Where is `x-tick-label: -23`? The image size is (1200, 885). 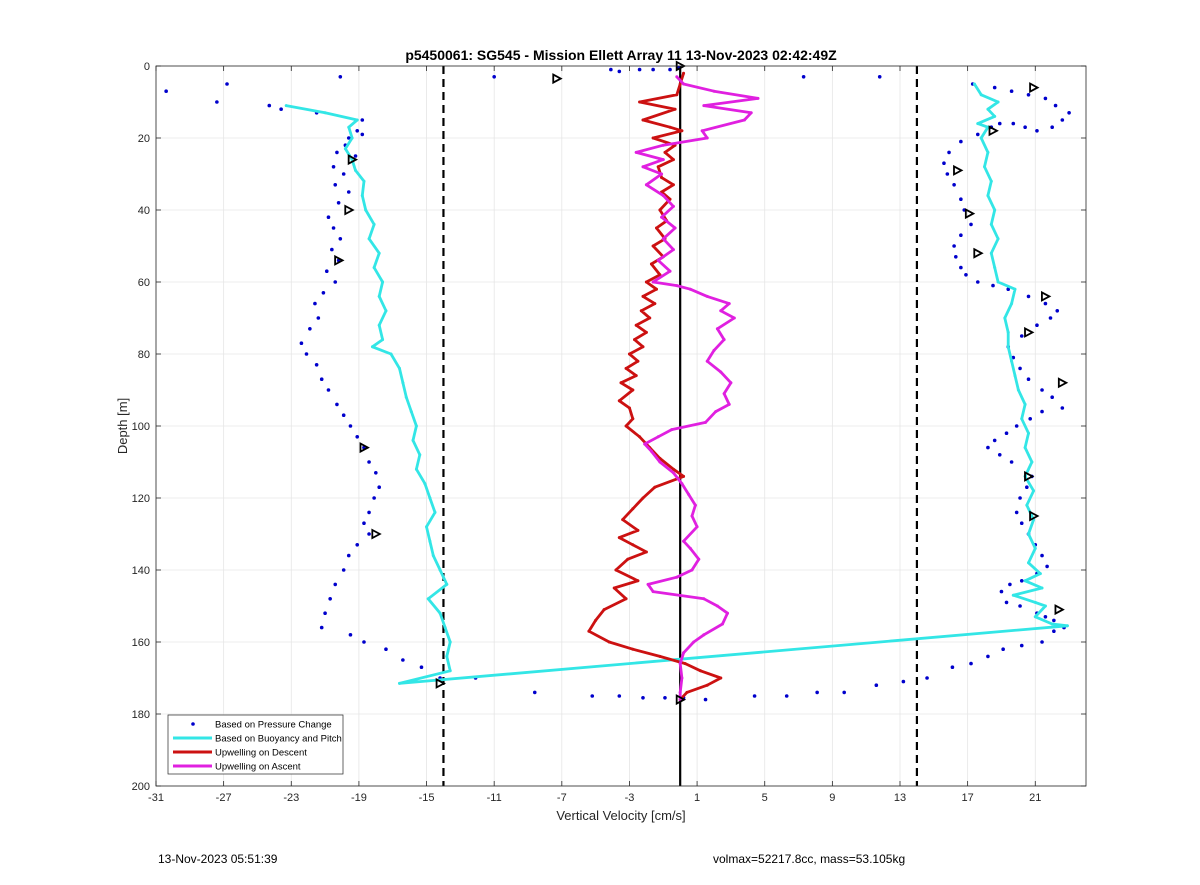
x-tick-label: -23 is located at coordinates (291, 798).